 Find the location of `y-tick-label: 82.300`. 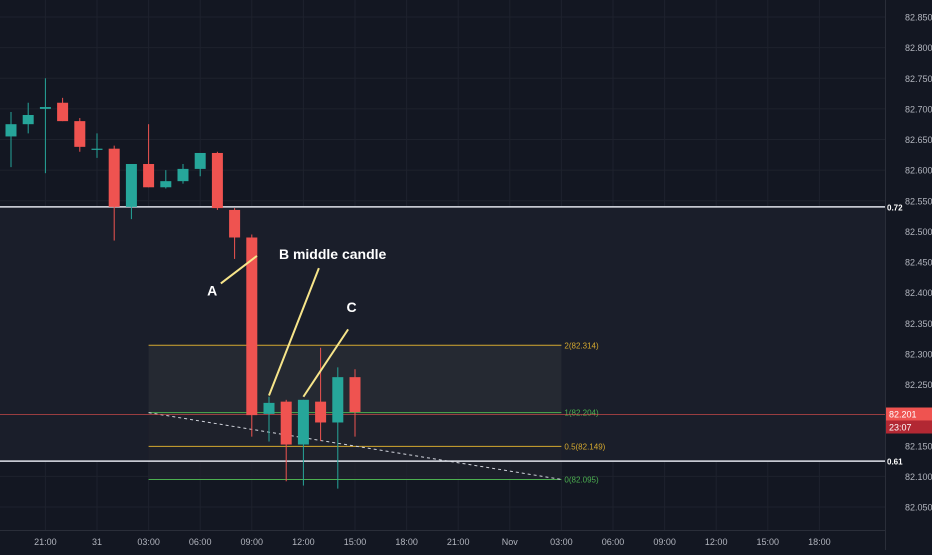

y-tick-label: 82.300 is located at coordinates (918, 354).